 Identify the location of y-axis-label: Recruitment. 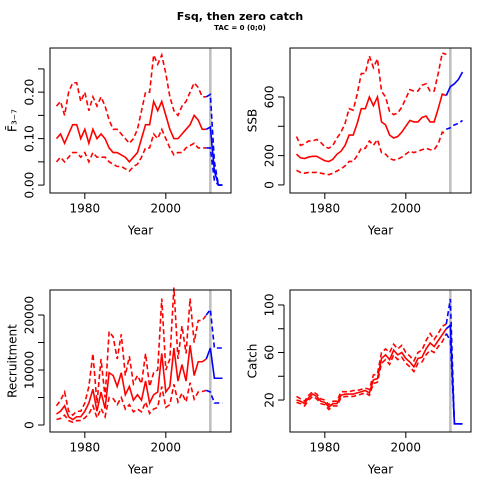
(13, 361).